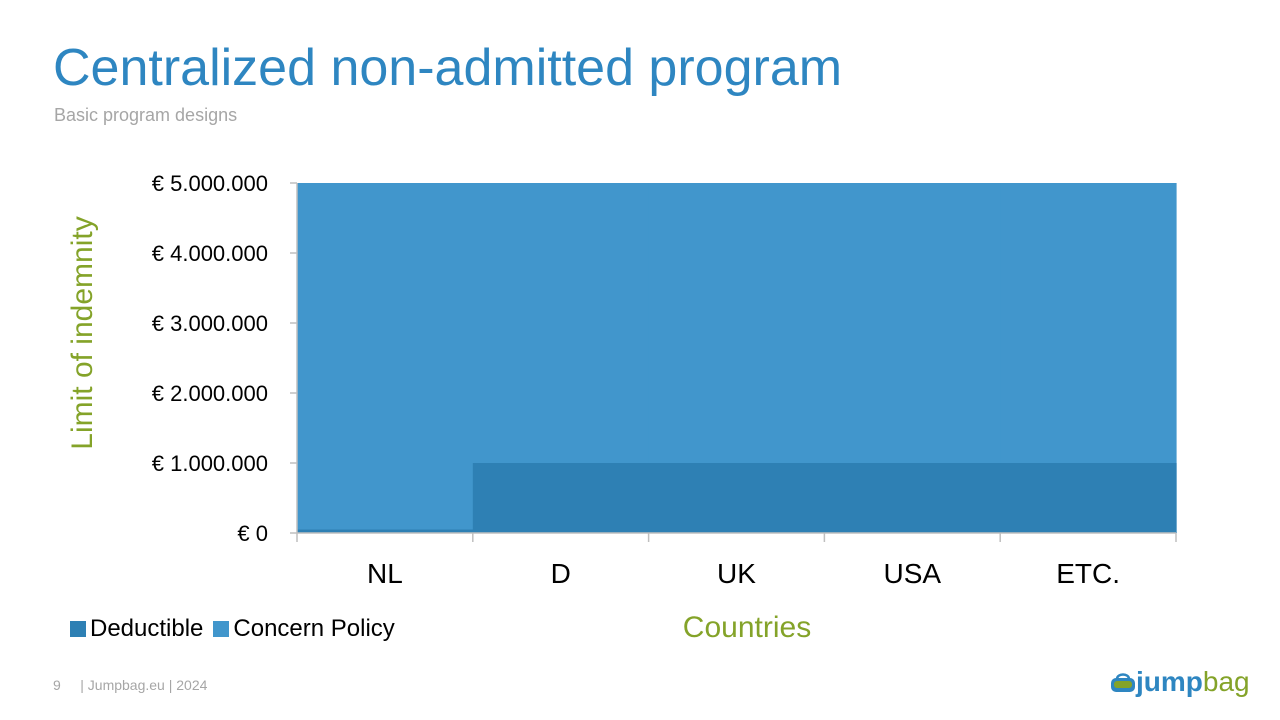 The width and height of the screenshot is (1280, 720). Describe the element at coordinates (736, 498) in the screenshot. I see `area-deductible-uk` at that location.